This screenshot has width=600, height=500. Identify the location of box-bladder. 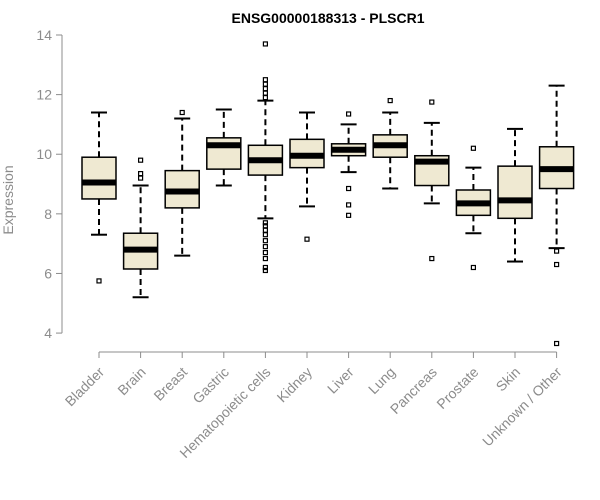
(99, 197).